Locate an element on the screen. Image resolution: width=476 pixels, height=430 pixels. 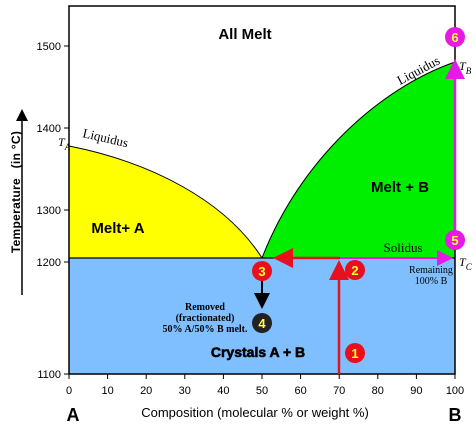
crystals-label: Crystals A + B is located at coordinates (258, 352).